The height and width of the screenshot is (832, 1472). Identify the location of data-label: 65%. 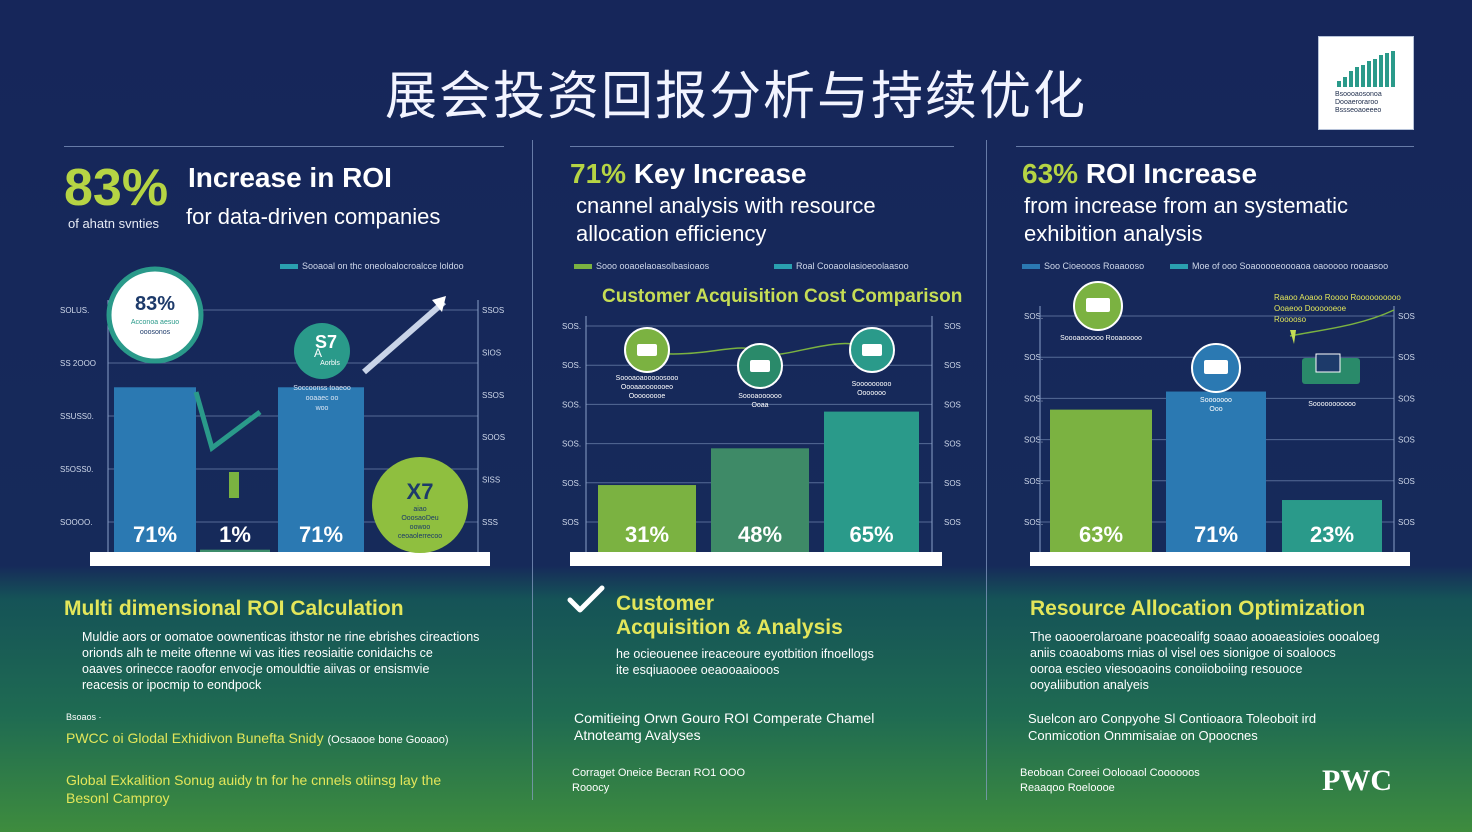
(871, 534).